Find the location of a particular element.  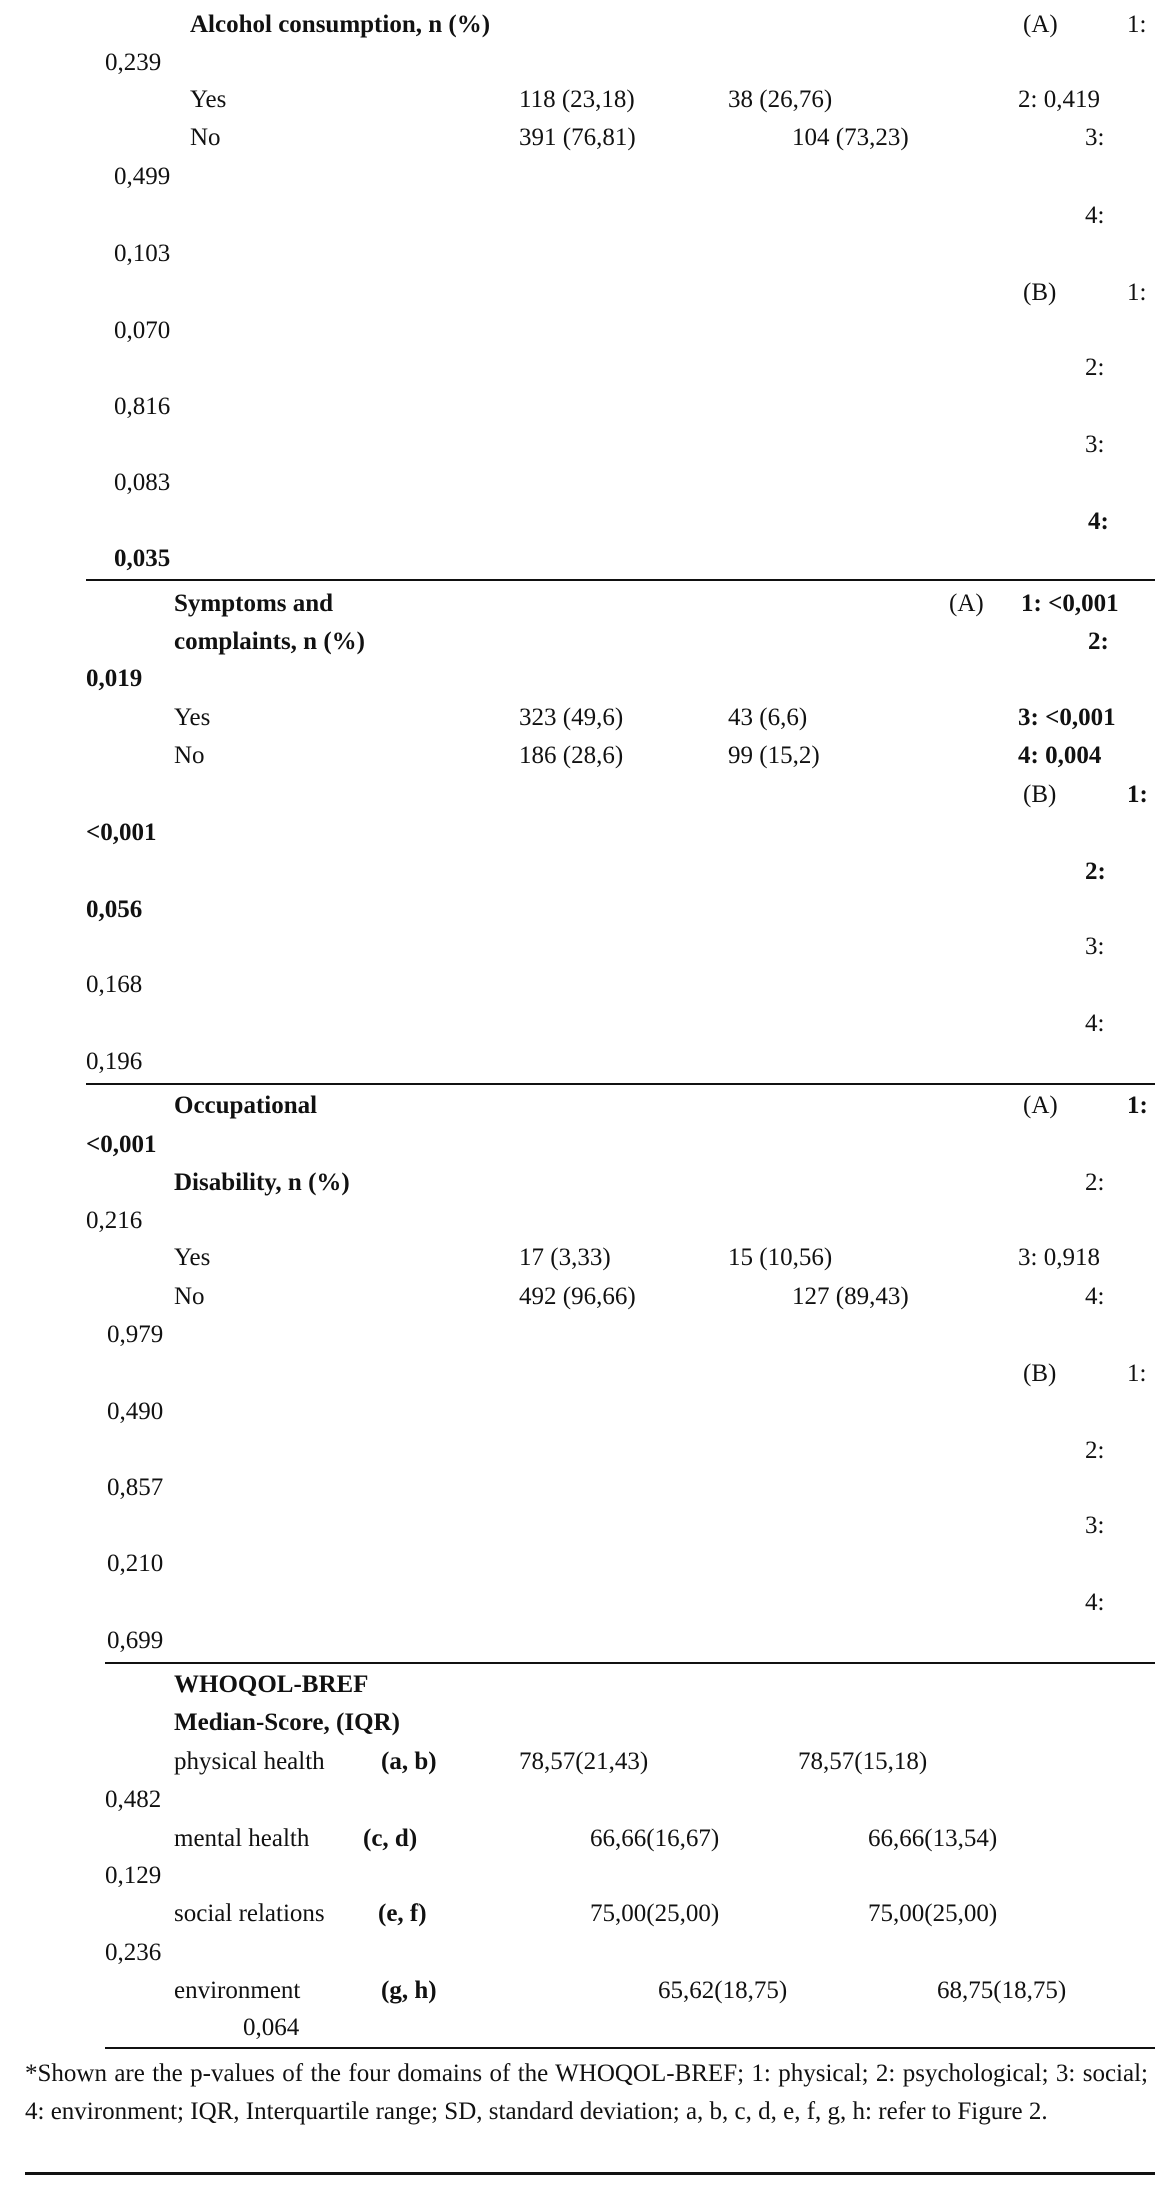

p-value: 1: <0,001 is located at coordinates (1070, 603).